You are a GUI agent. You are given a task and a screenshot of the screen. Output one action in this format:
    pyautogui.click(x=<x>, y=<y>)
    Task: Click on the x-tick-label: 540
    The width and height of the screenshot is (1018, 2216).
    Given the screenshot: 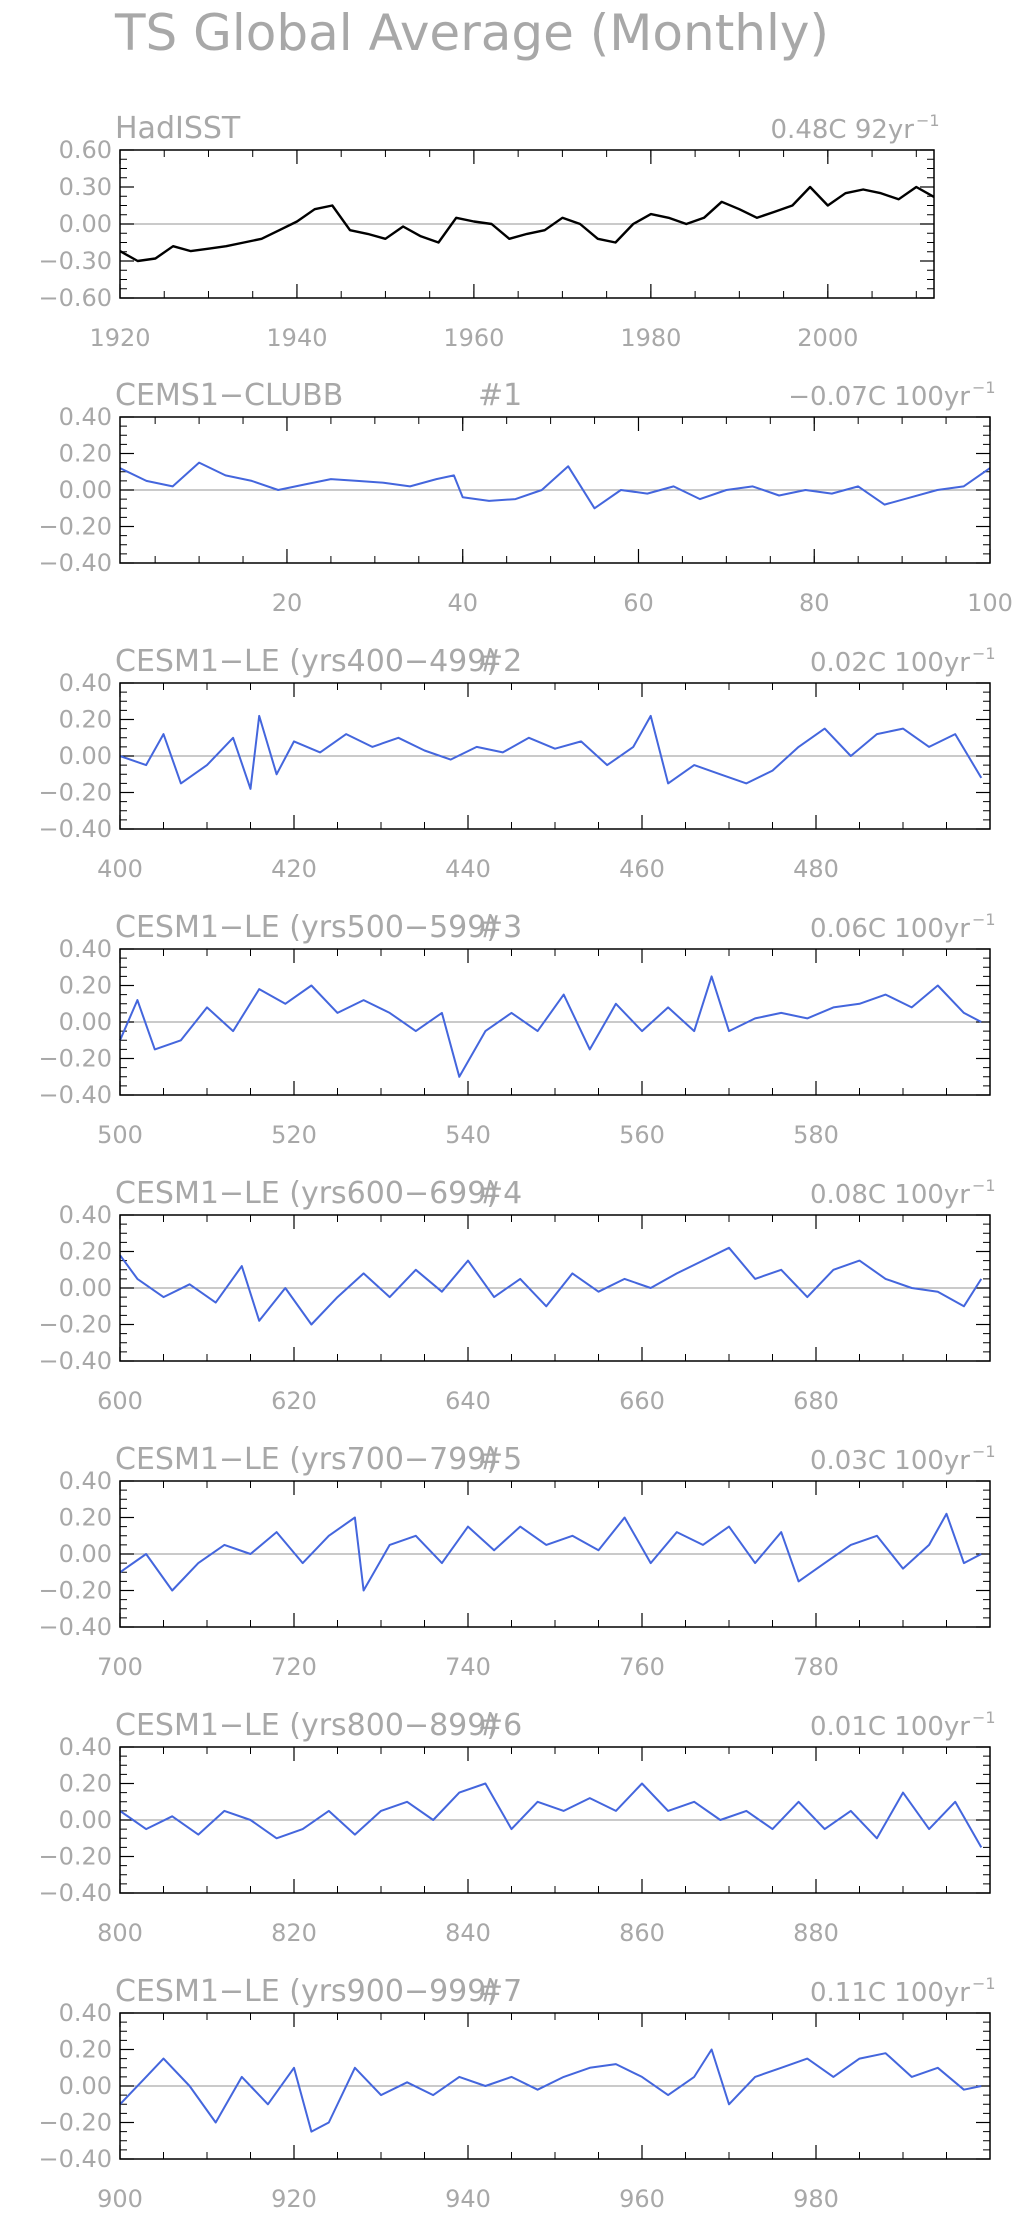 What is the action you would take?
    pyautogui.click(x=468, y=1135)
    